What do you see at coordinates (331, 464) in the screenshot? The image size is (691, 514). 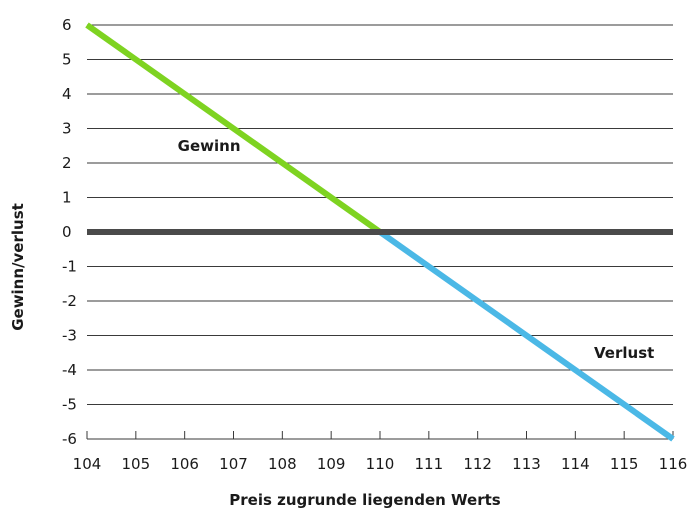 I see `x-tick-label: 109` at bounding box center [331, 464].